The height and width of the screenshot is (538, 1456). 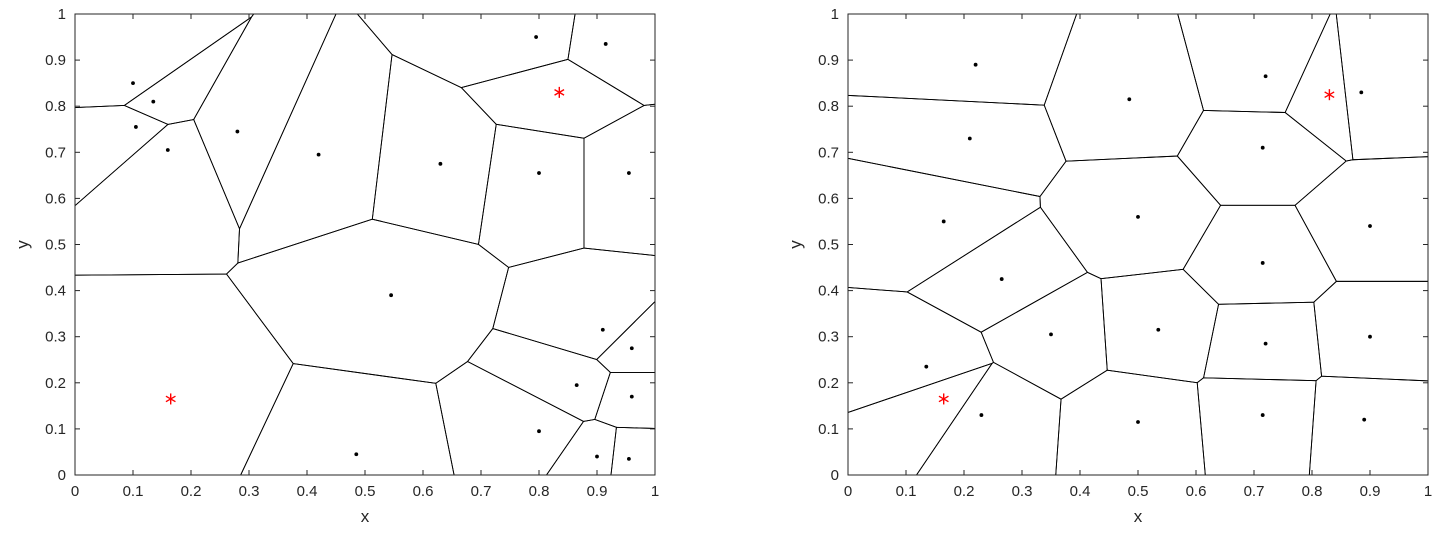 I want to click on y-tick-label: 0, so click(x=835, y=475).